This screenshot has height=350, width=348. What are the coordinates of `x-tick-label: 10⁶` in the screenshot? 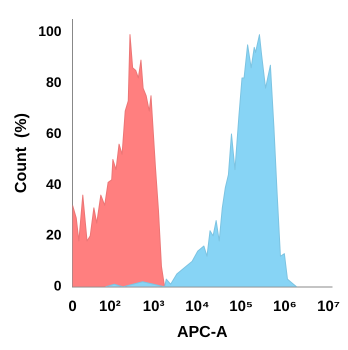 It's located at (285, 306).